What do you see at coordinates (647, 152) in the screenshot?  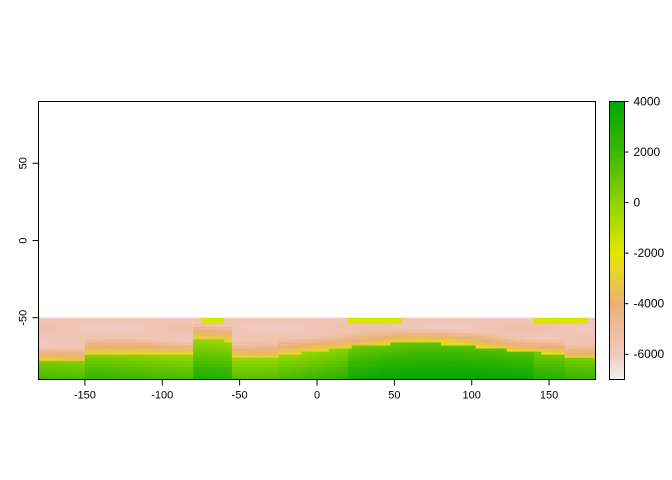 I see `colorbar-tick-label: 2000` at bounding box center [647, 152].